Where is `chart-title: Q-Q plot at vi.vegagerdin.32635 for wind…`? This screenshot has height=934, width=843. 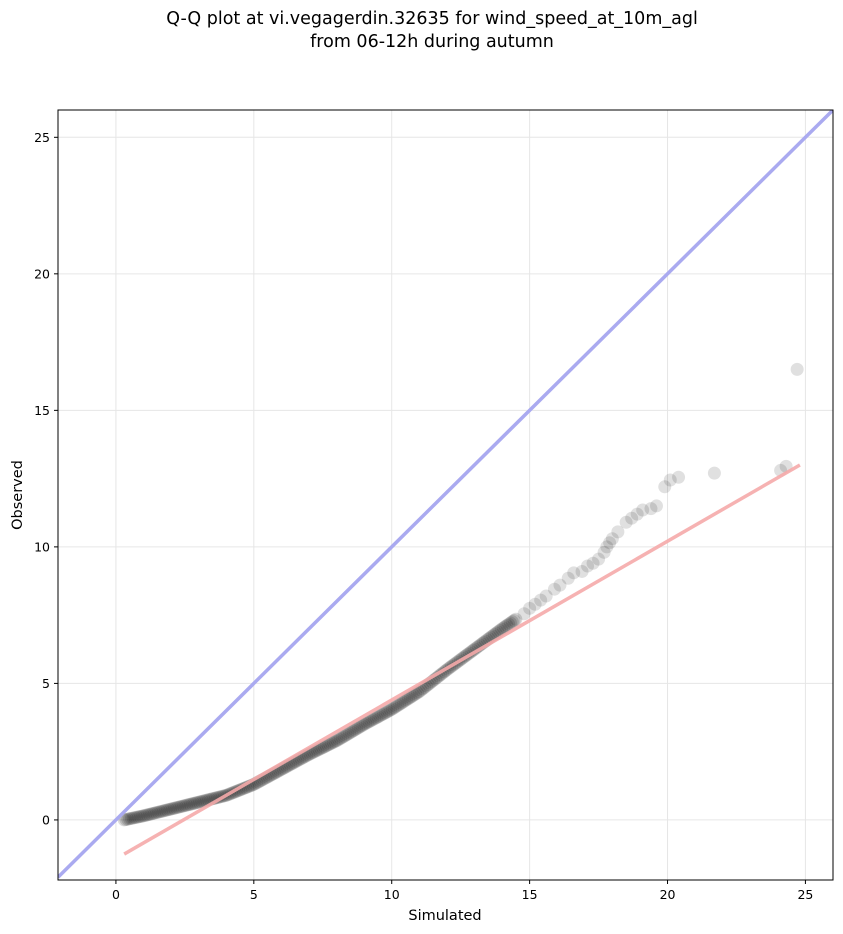 chart-title: Q-Q plot at vi.vegagerdin.32635 for wind… is located at coordinates (432, 19).